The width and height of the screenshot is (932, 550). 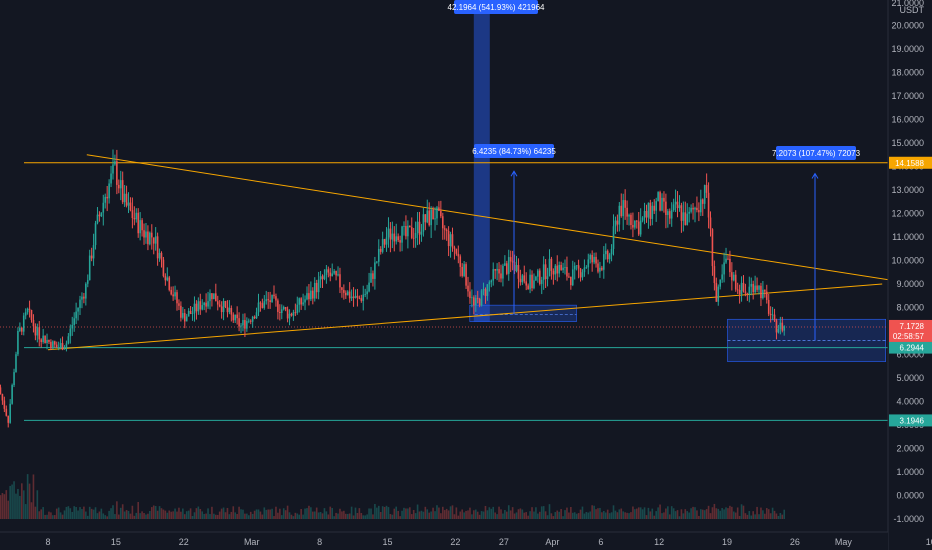 I want to click on measure-label: 42.1964 (541.93%) 421964, so click(x=497, y=7).